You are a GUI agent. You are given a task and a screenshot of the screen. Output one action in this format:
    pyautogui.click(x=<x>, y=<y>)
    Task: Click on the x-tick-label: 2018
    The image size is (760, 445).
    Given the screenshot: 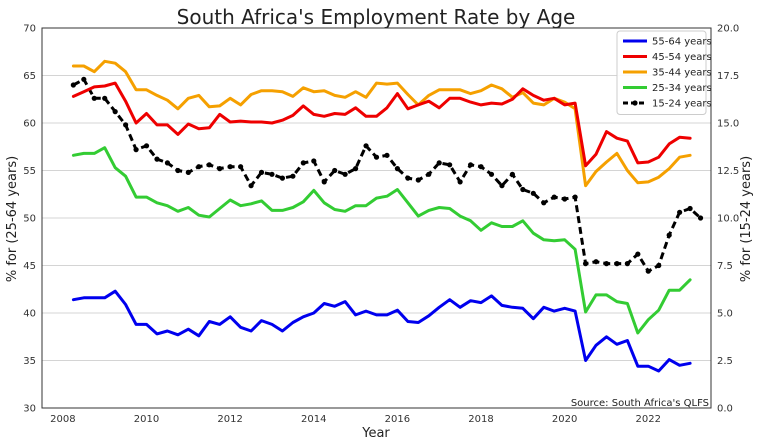 What is the action you would take?
    pyautogui.click(x=480, y=419)
    